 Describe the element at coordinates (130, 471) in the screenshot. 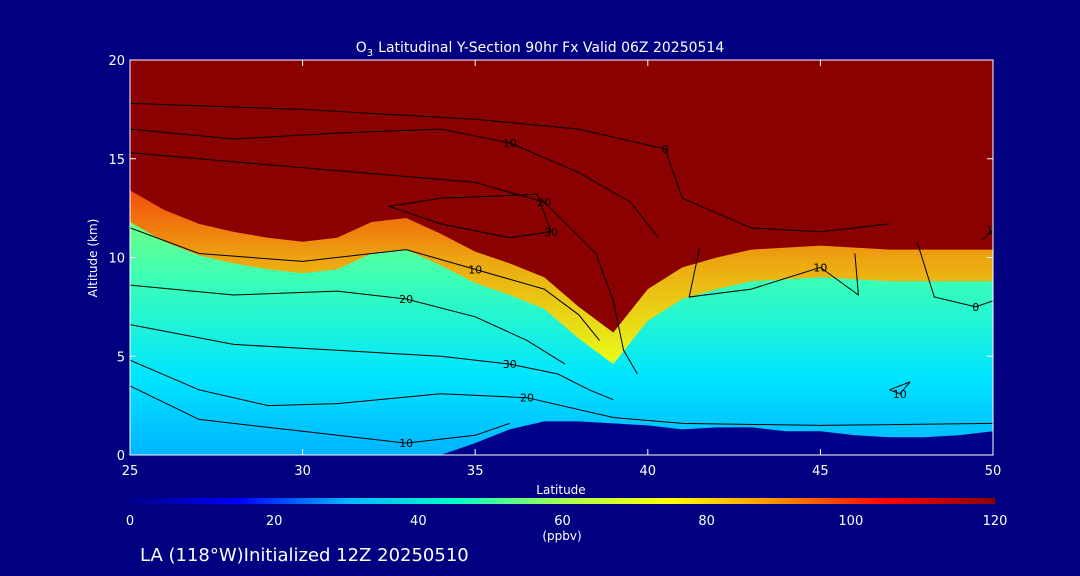

I see `x-tick-label: 25` at that location.